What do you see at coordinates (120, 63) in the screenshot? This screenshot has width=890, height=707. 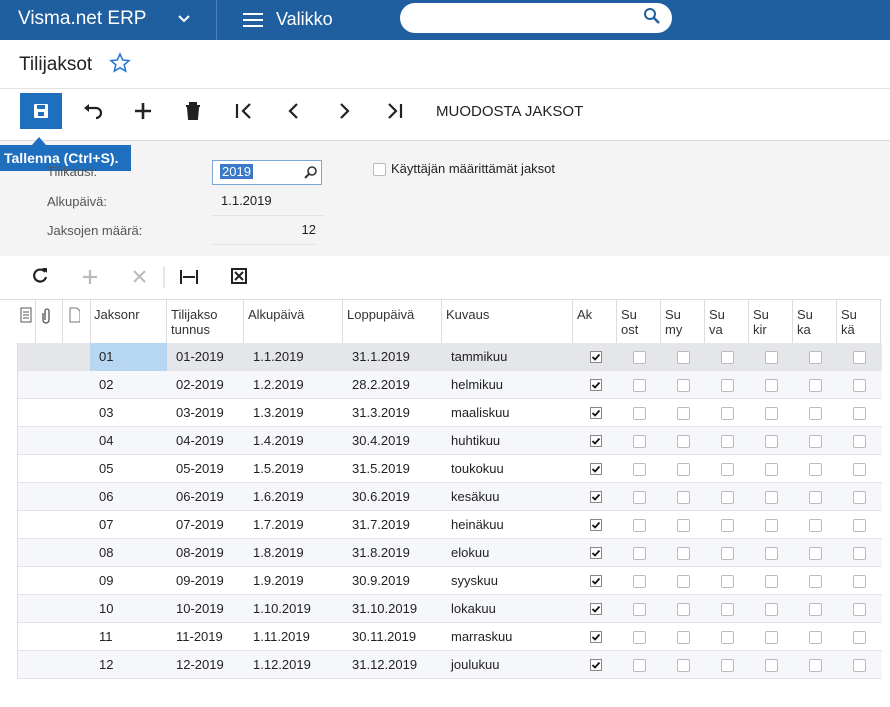 I see `favorite-star` at bounding box center [120, 63].